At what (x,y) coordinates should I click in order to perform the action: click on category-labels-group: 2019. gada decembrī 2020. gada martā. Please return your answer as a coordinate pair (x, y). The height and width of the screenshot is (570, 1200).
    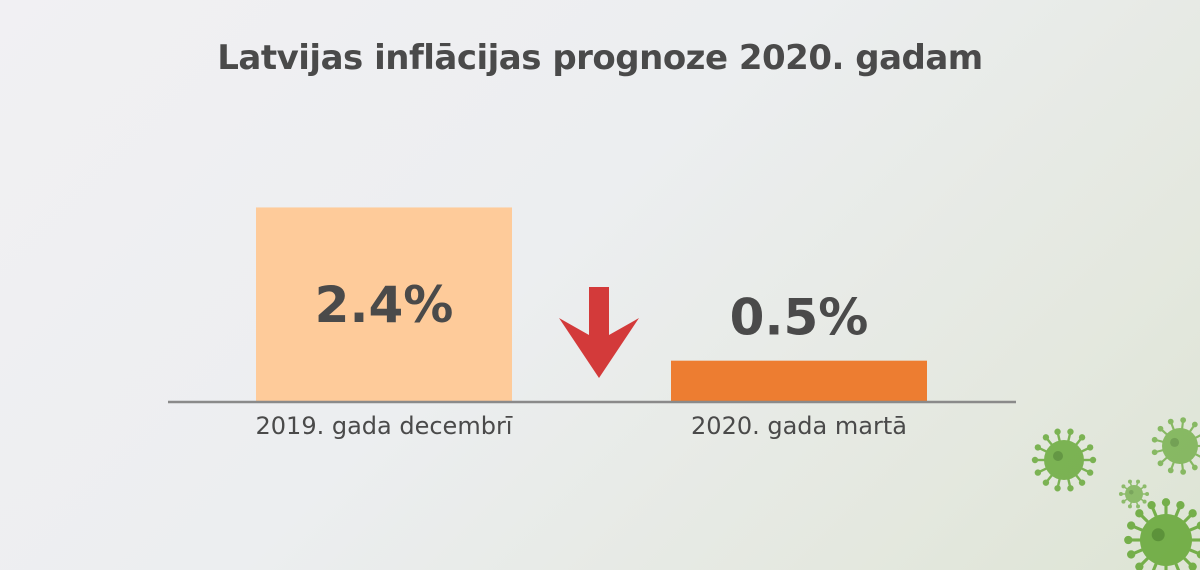
    Looking at the image, I should click on (581, 426).